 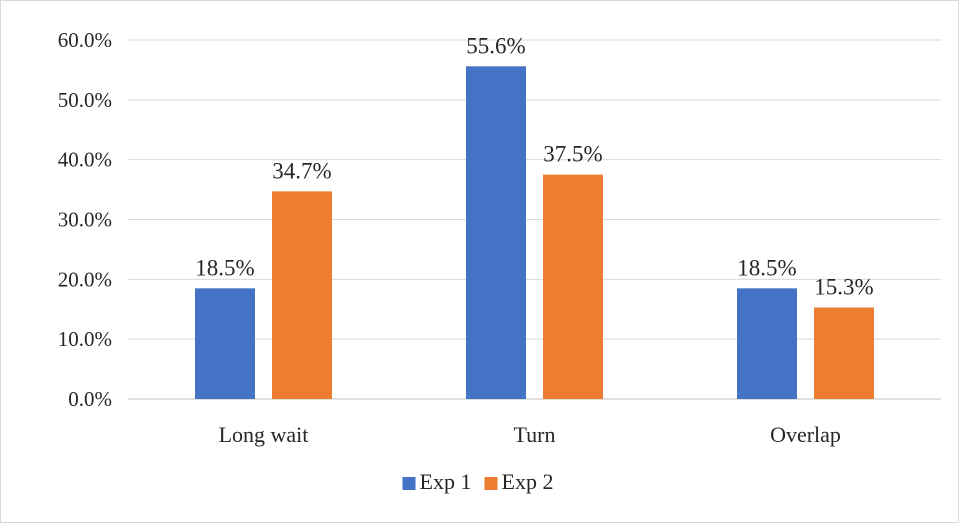 I want to click on bar-exp-1-turn, so click(x=496, y=233).